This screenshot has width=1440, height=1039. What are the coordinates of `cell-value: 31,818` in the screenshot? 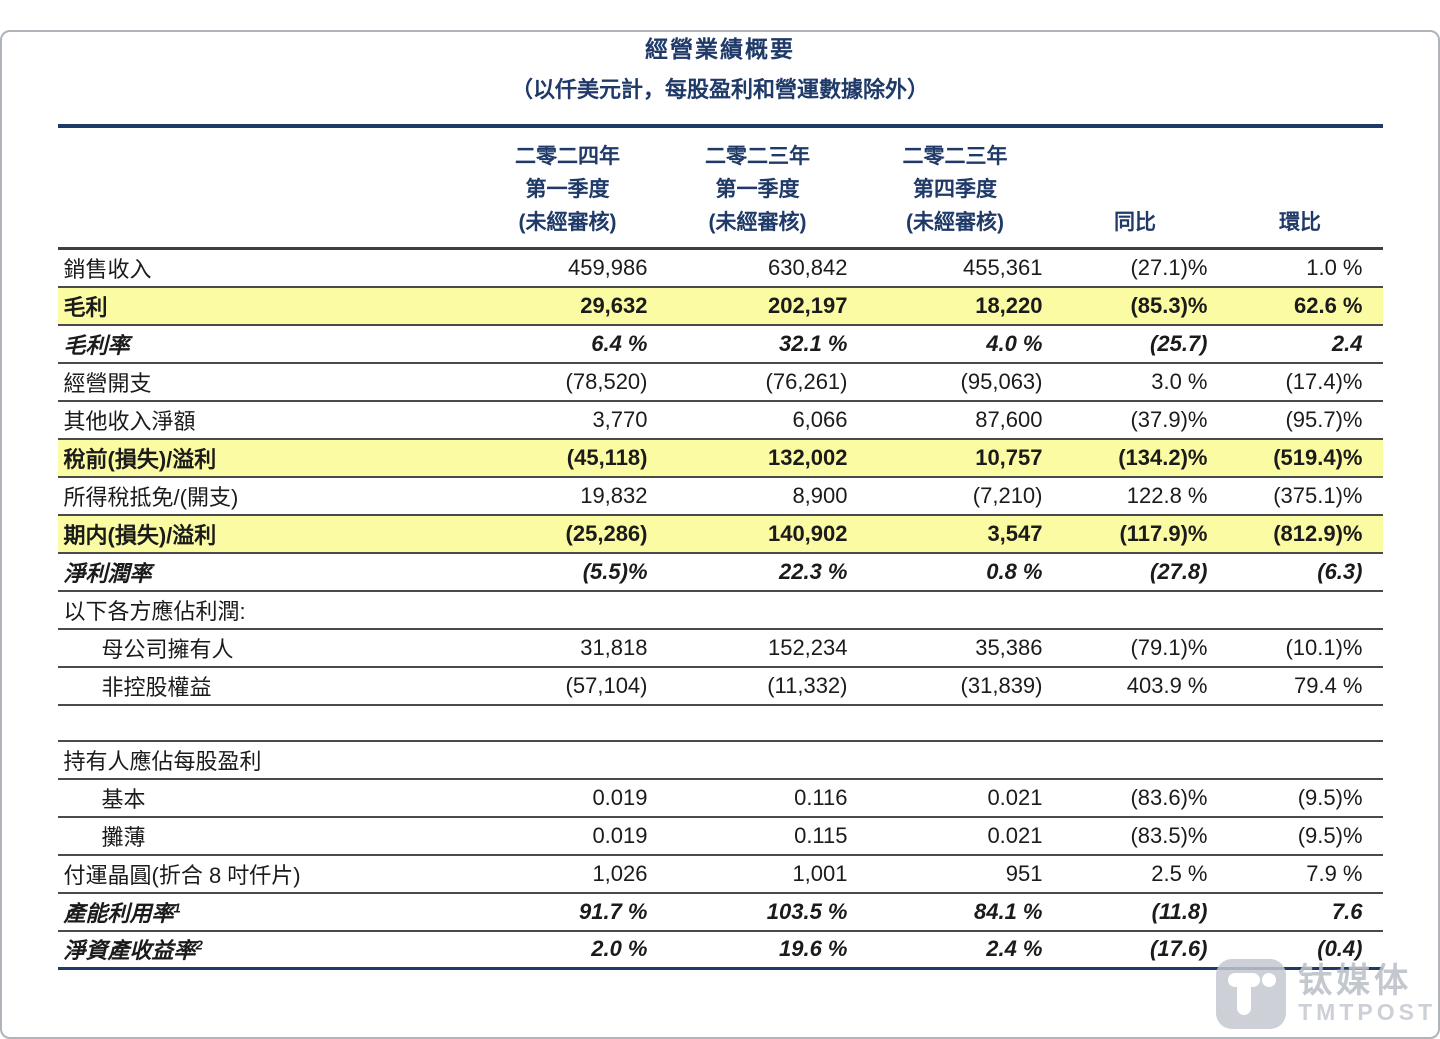 It's located at (567, 648).